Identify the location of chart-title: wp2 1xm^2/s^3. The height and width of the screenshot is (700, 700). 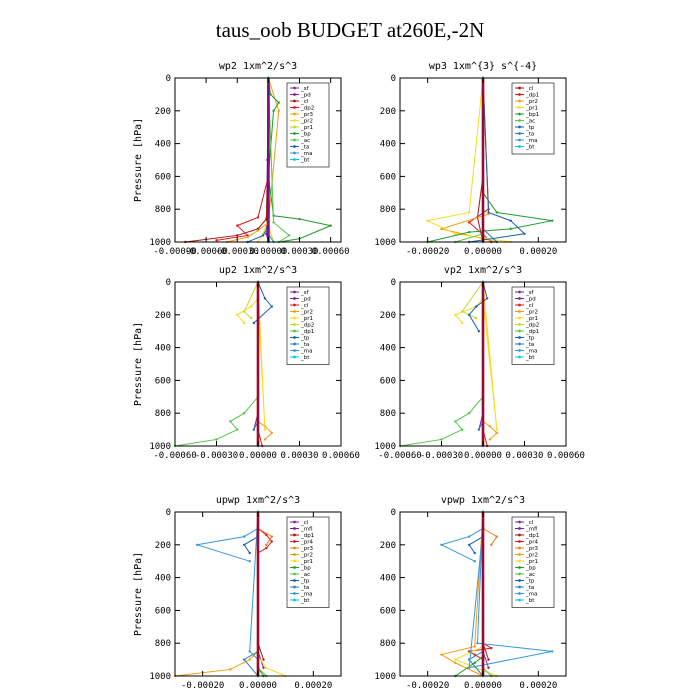
(258, 66).